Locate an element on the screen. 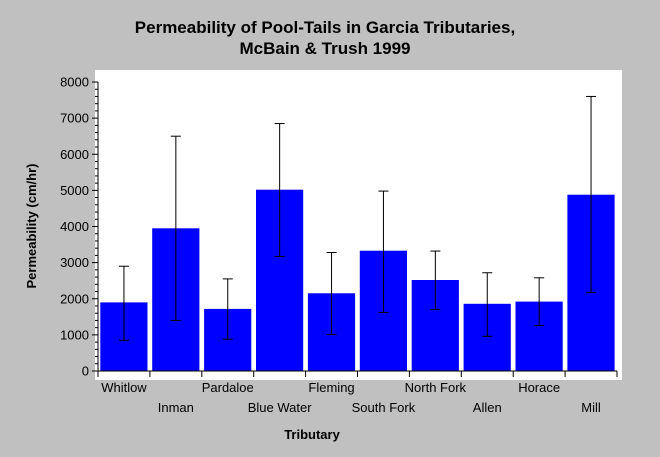 Image resolution: width=660 pixels, height=457 pixels. x-tick-label: Fleming is located at coordinates (331, 387).